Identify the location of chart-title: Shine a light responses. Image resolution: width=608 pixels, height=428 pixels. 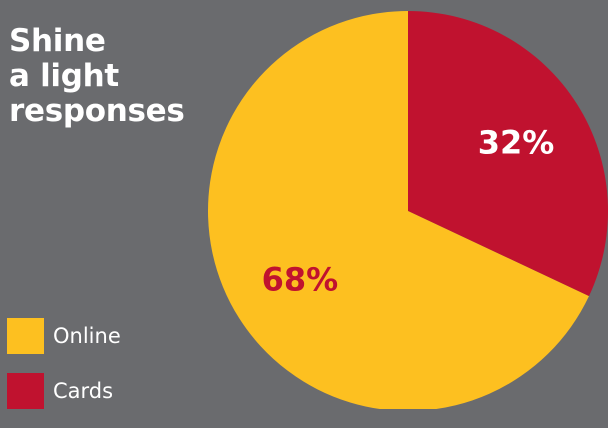
(97, 76).